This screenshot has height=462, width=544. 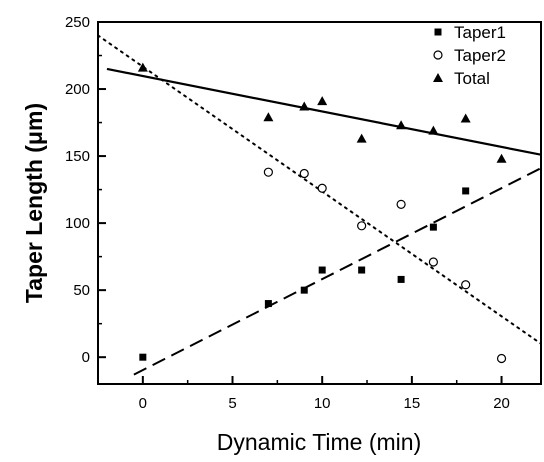 I want to click on taper2-legend-marker, so click(x=438, y=55).